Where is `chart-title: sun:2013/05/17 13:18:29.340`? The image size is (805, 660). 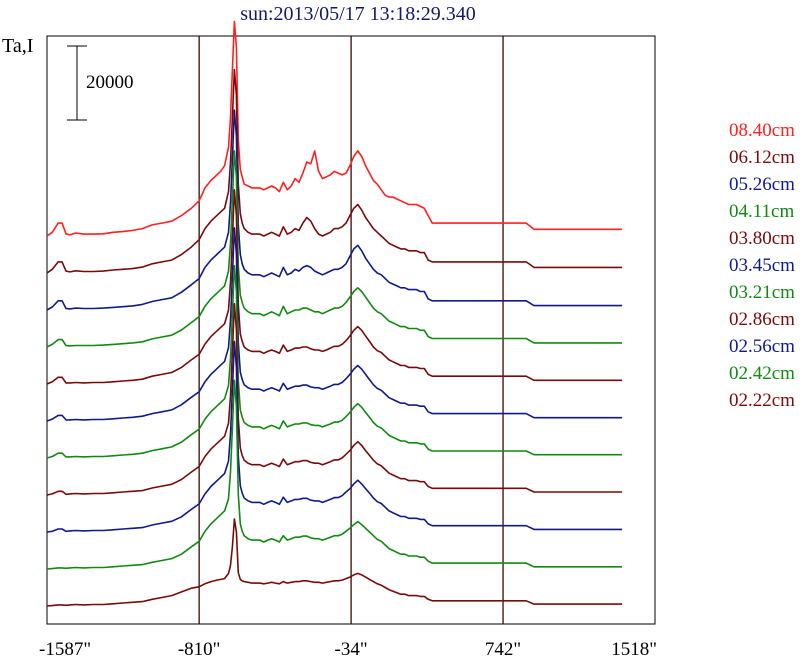
chart-title: sun:2013/05/17 13:18:29.340 is located at coordinates (358, 14).